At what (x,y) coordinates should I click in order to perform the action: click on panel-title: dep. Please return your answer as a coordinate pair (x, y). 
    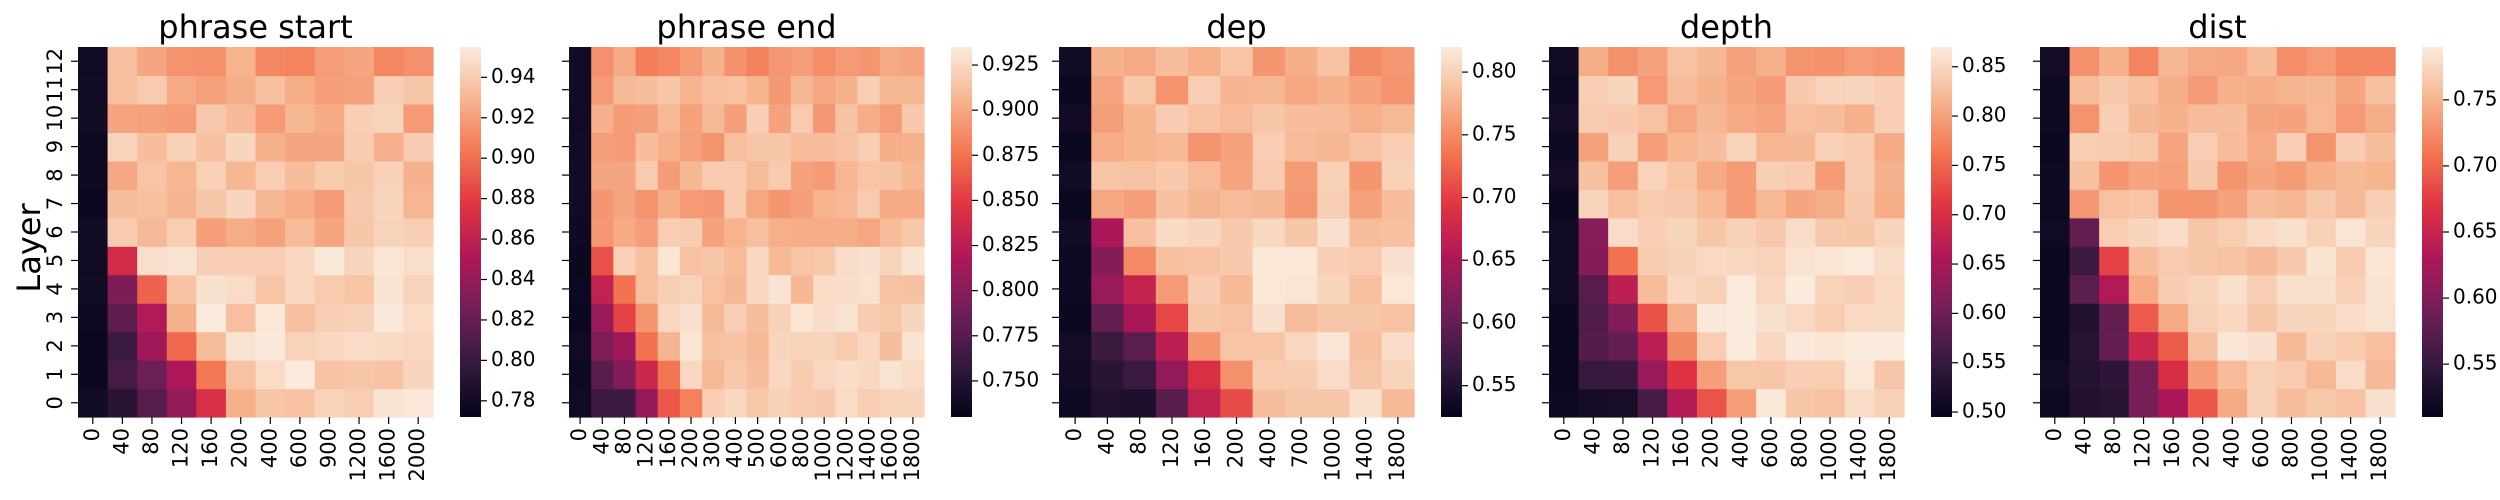
    Looking at the image, I should click on (1236, 27).